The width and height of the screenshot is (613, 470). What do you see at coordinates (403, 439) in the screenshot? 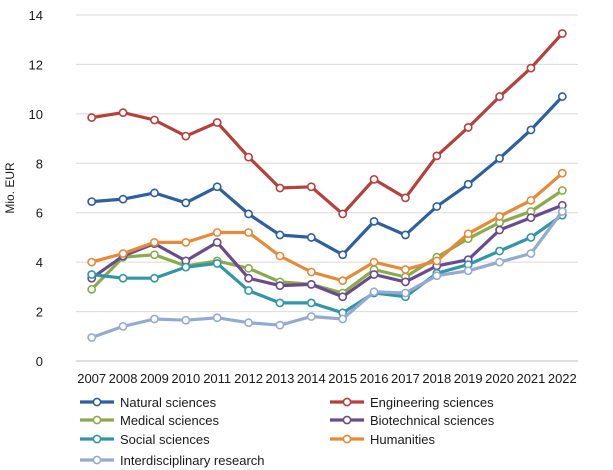
I see `legend-label: Humanities` at bounding box center [403, 439].